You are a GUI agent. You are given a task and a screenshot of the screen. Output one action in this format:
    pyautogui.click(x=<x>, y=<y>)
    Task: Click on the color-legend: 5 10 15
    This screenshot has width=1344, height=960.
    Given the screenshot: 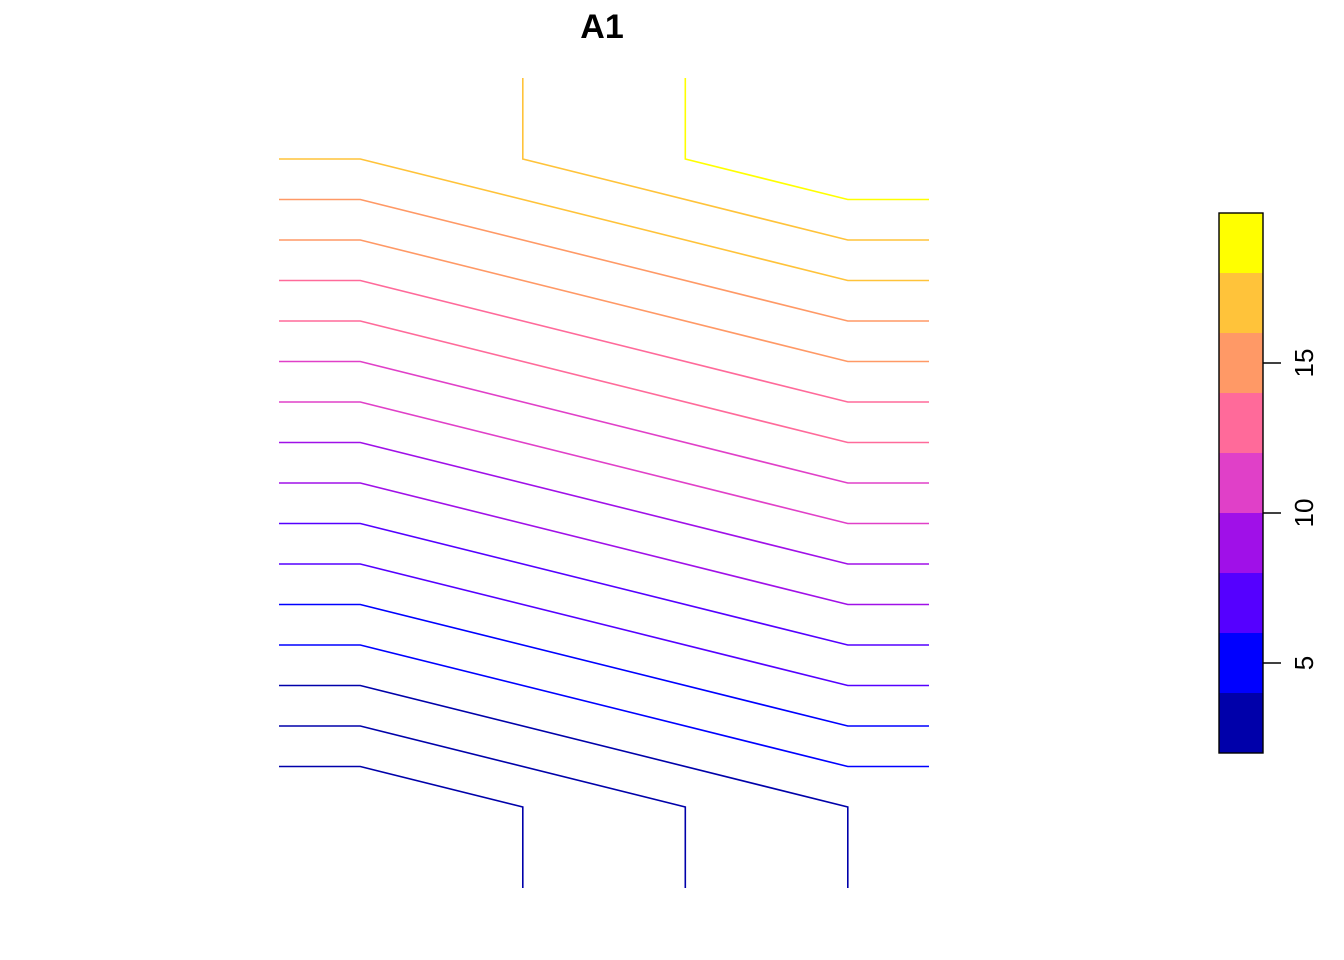 What is the action you would take?
    pyautogui.click(x=1268, y=483)
    